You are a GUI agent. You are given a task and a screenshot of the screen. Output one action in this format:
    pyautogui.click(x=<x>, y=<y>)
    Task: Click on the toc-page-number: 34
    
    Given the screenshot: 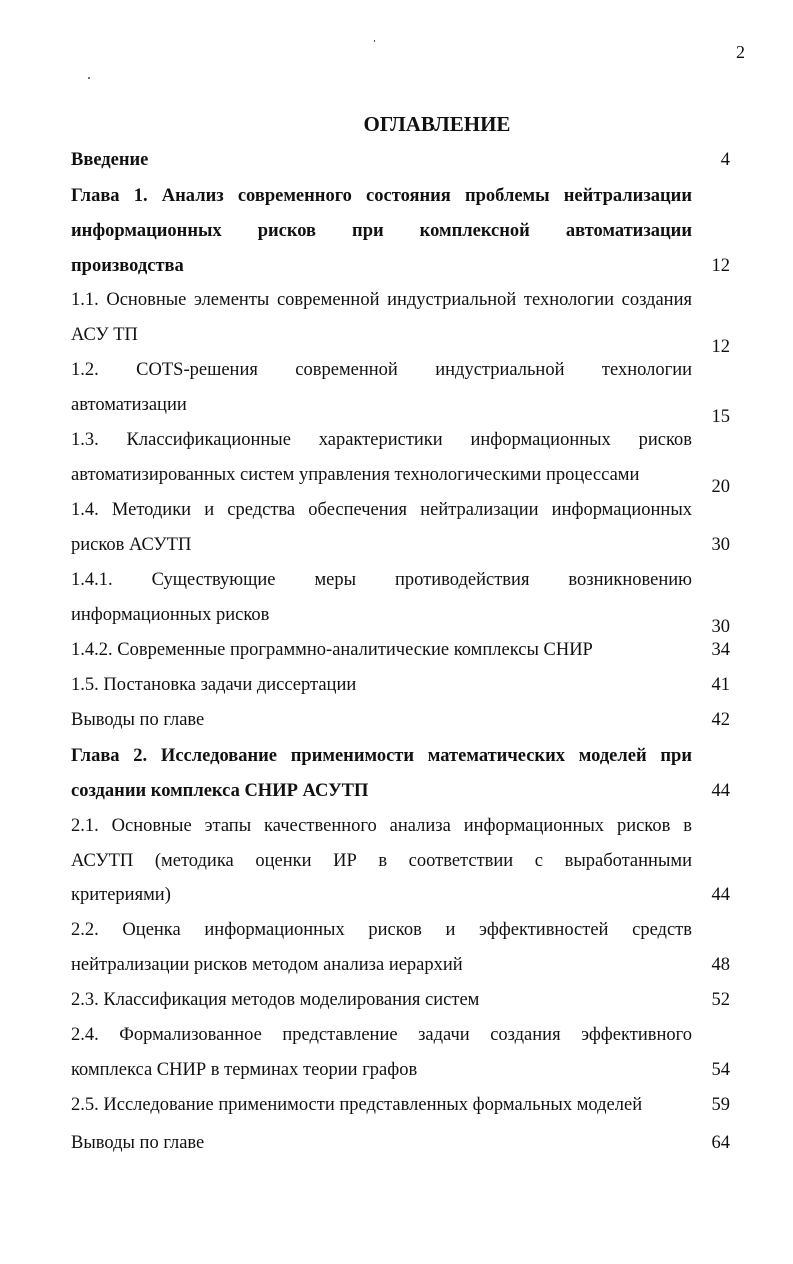 What is the action you would take?
    pyautogui.click(x=721, y=650)
    